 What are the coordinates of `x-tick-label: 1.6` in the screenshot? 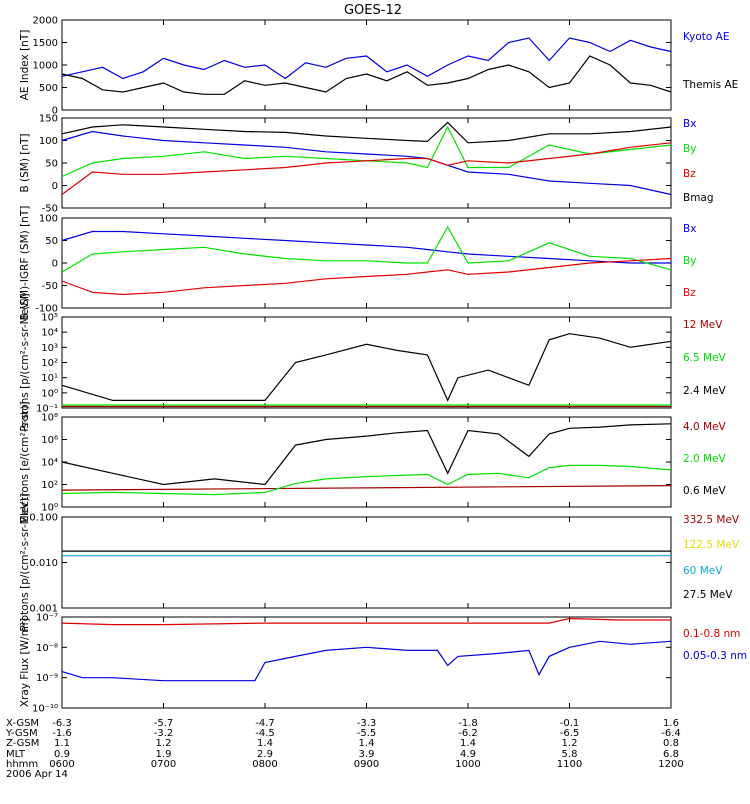 It's located at (671, 723).